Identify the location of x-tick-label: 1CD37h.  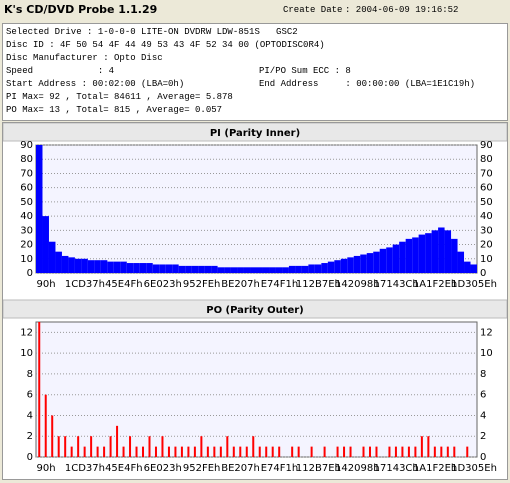
(85, 284).